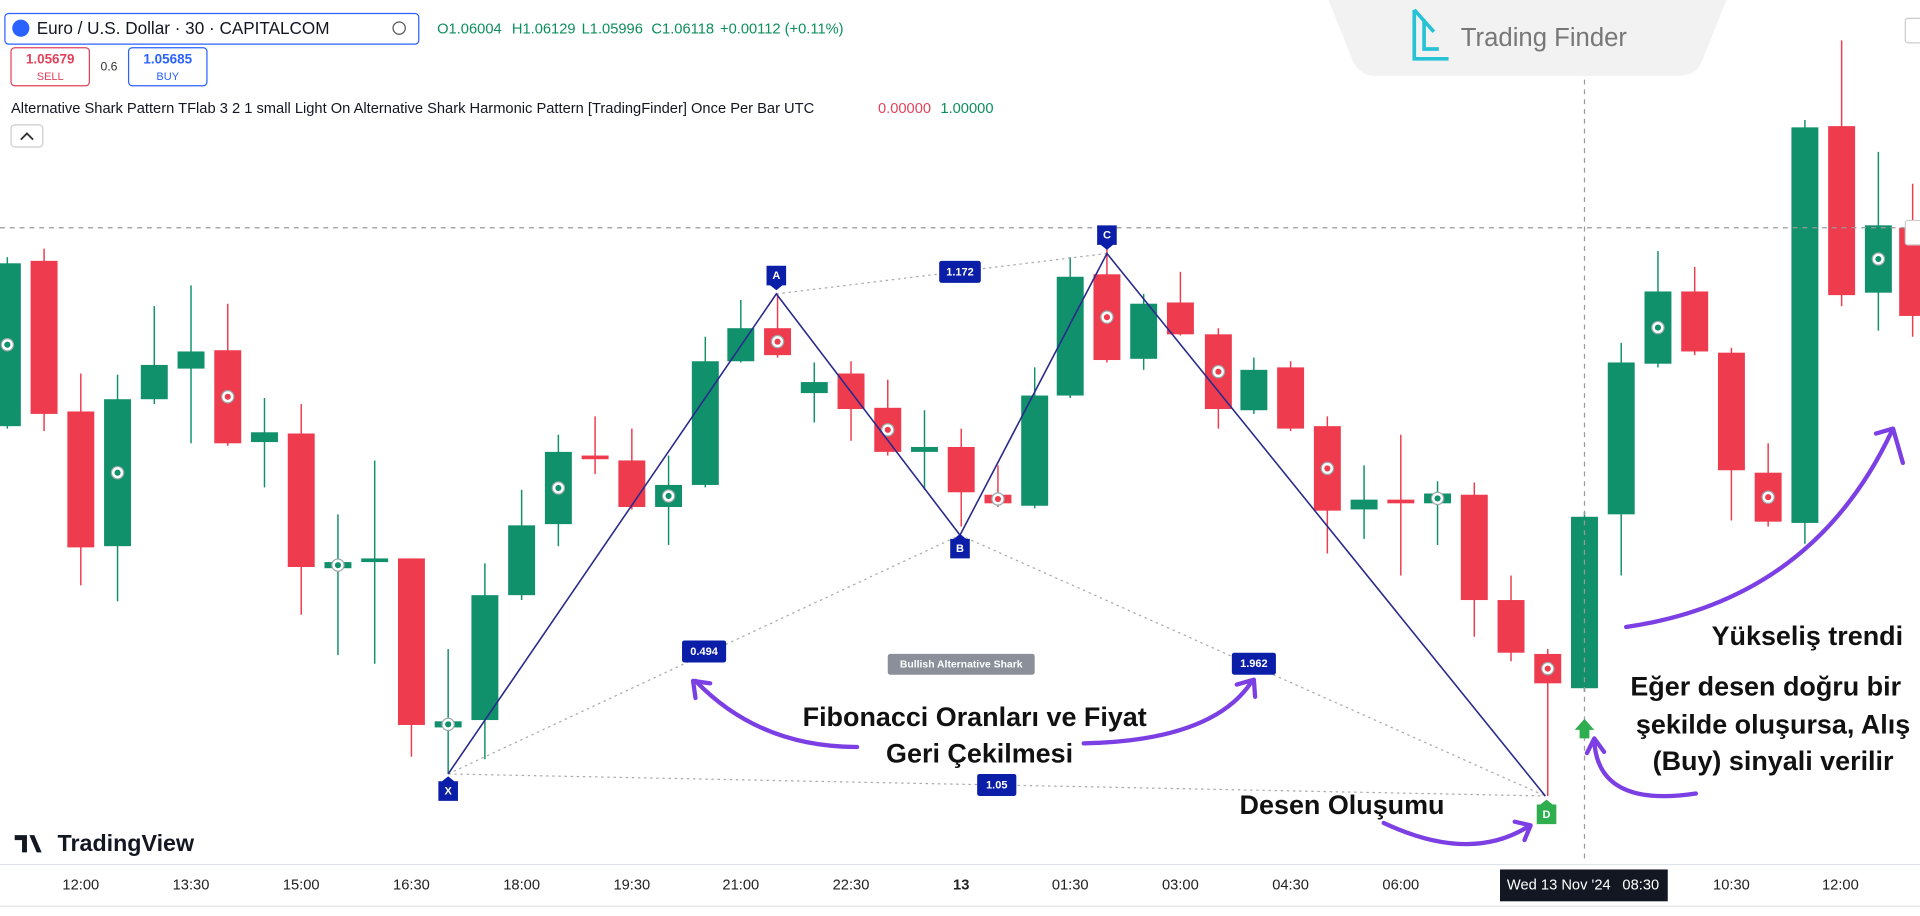  What do you see at coordinates (108, 67) in the screenshot?
I see `spread: 0.6` at bounding box center [108, 67].